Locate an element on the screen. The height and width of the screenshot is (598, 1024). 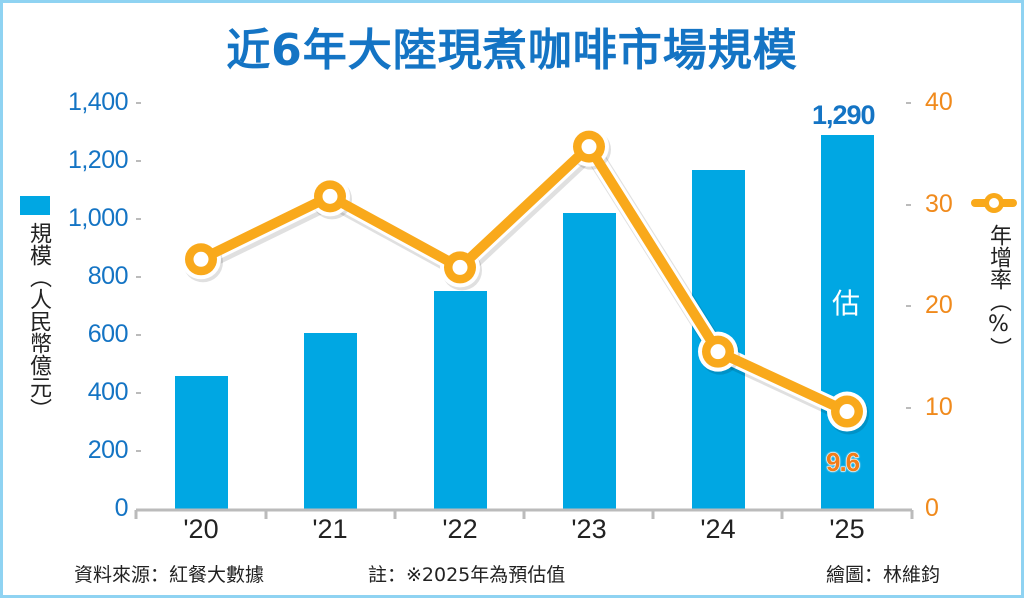
x-tick-label: '21 is located at coordinates (330, 529).